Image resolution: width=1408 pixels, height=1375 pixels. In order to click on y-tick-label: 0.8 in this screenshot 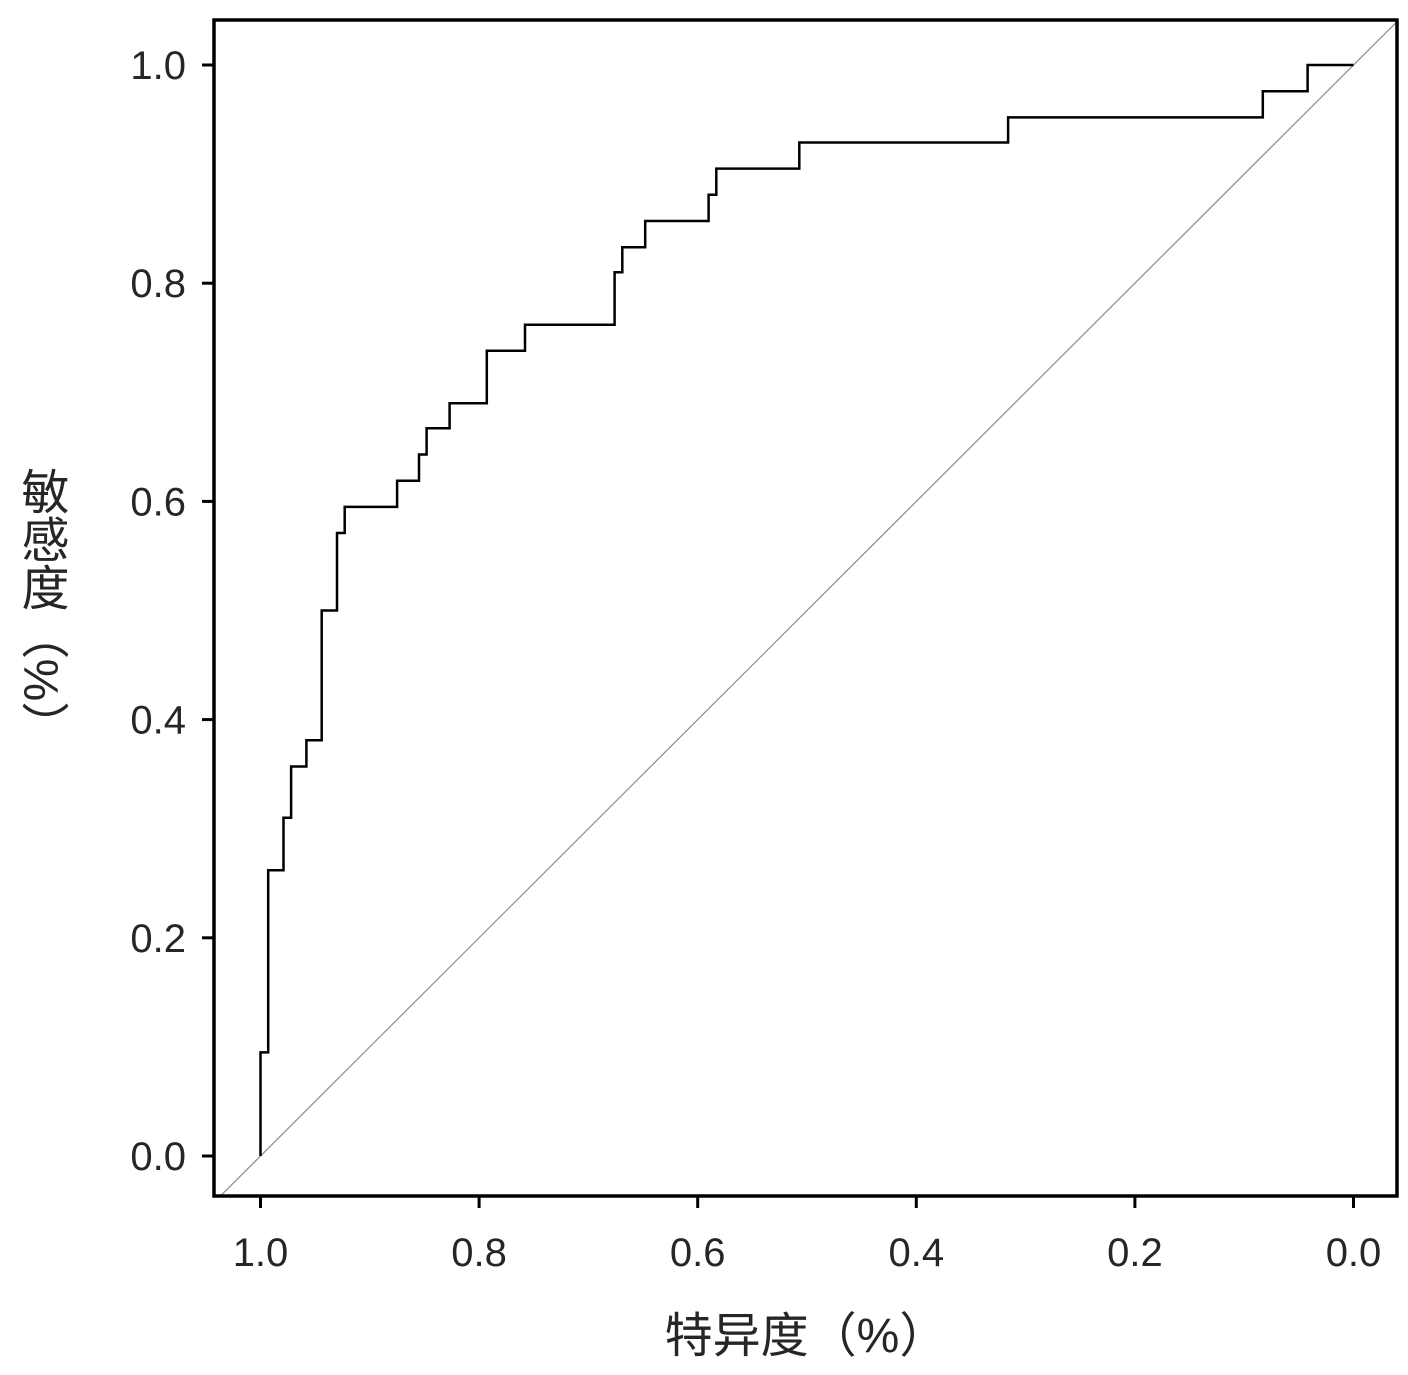, I will do `click(158, 284)`.